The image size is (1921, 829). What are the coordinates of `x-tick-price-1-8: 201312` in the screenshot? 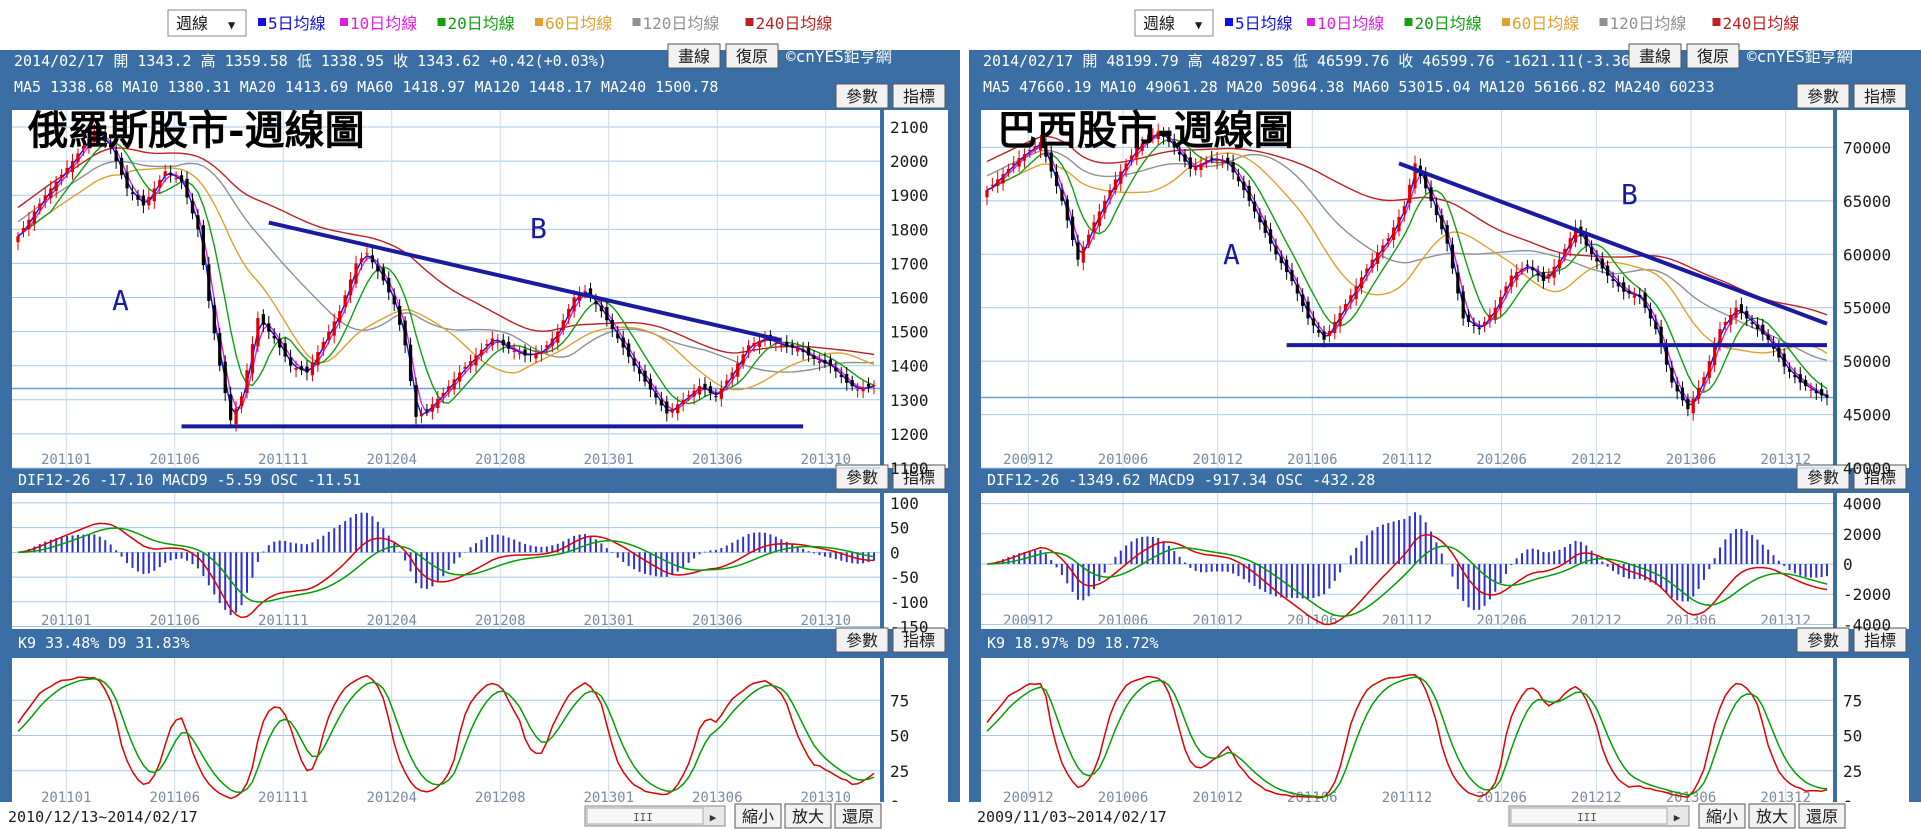 It's located at (1785, 460).